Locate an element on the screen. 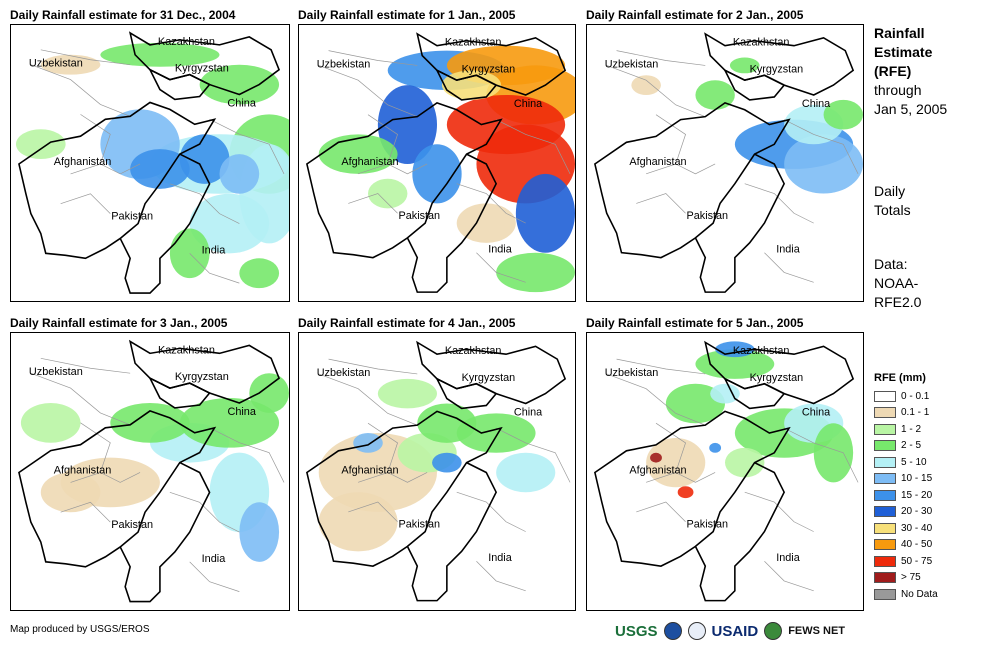  nasa-seal-icon is located at coordinates (696, 631).